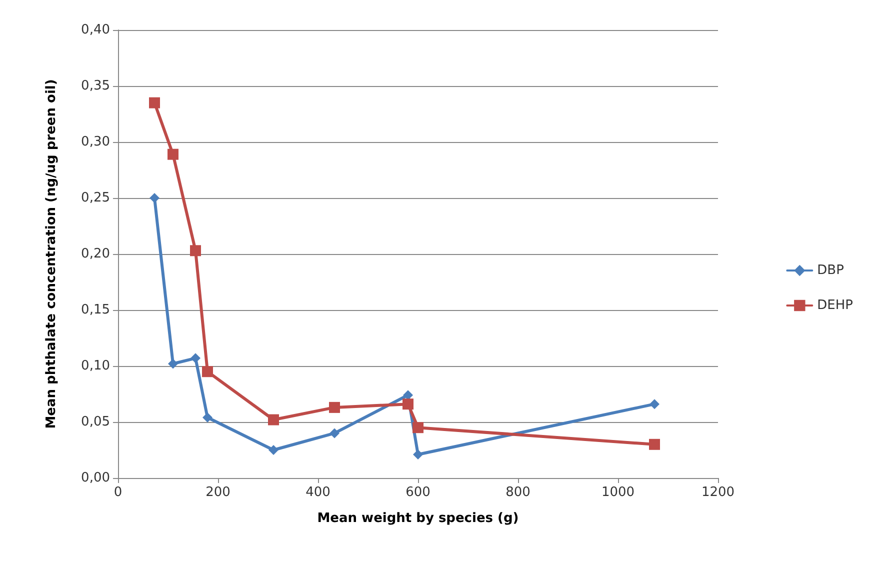 This screenshot has width=881, height=577. Describe the element at coordinates (95, 198) in the screenshot. I see `y-tick-label: 0,25` at that location.